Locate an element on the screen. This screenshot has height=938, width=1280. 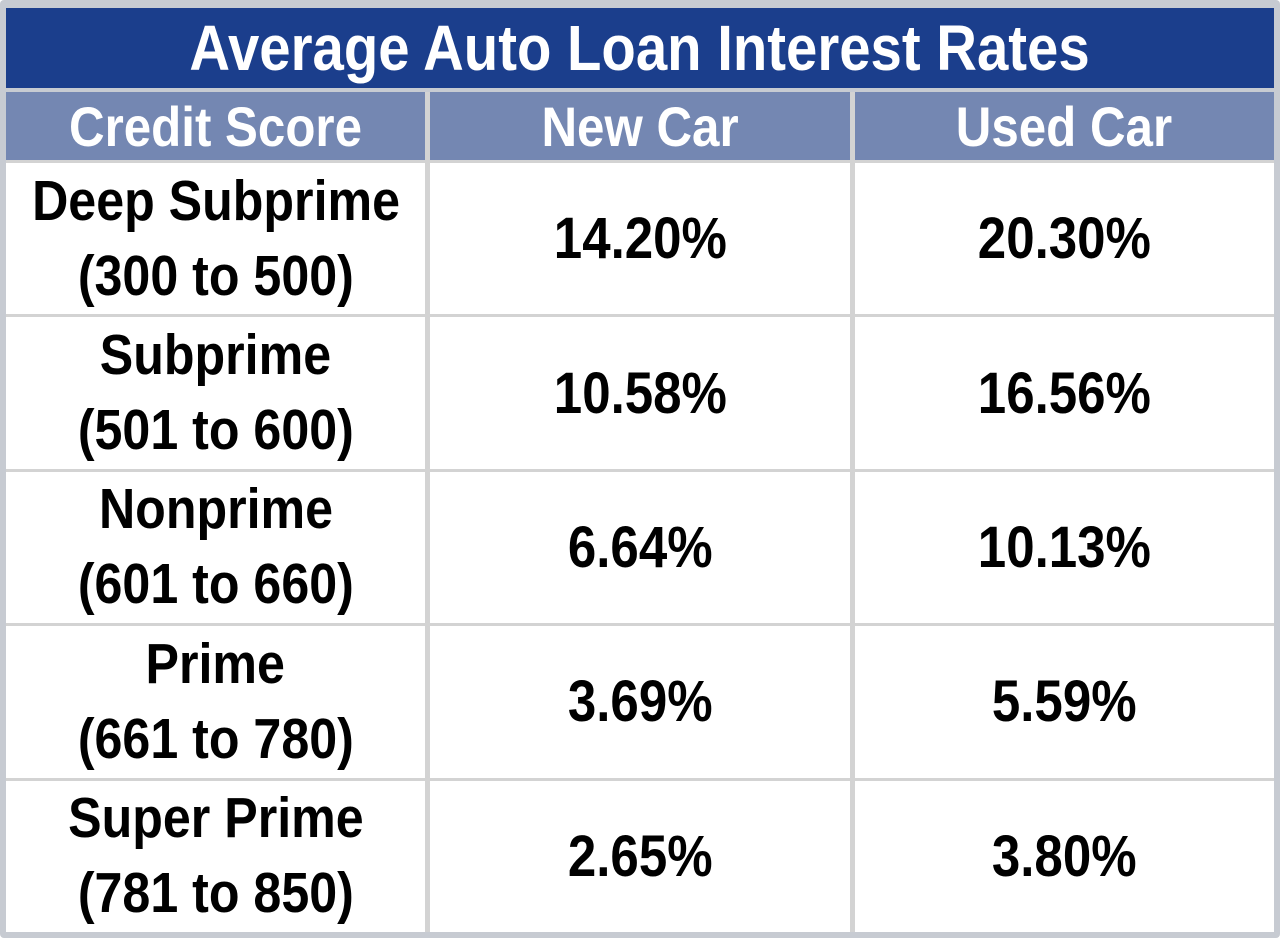
tier-range: (781 to 850) is located at coordinates (215, 893).